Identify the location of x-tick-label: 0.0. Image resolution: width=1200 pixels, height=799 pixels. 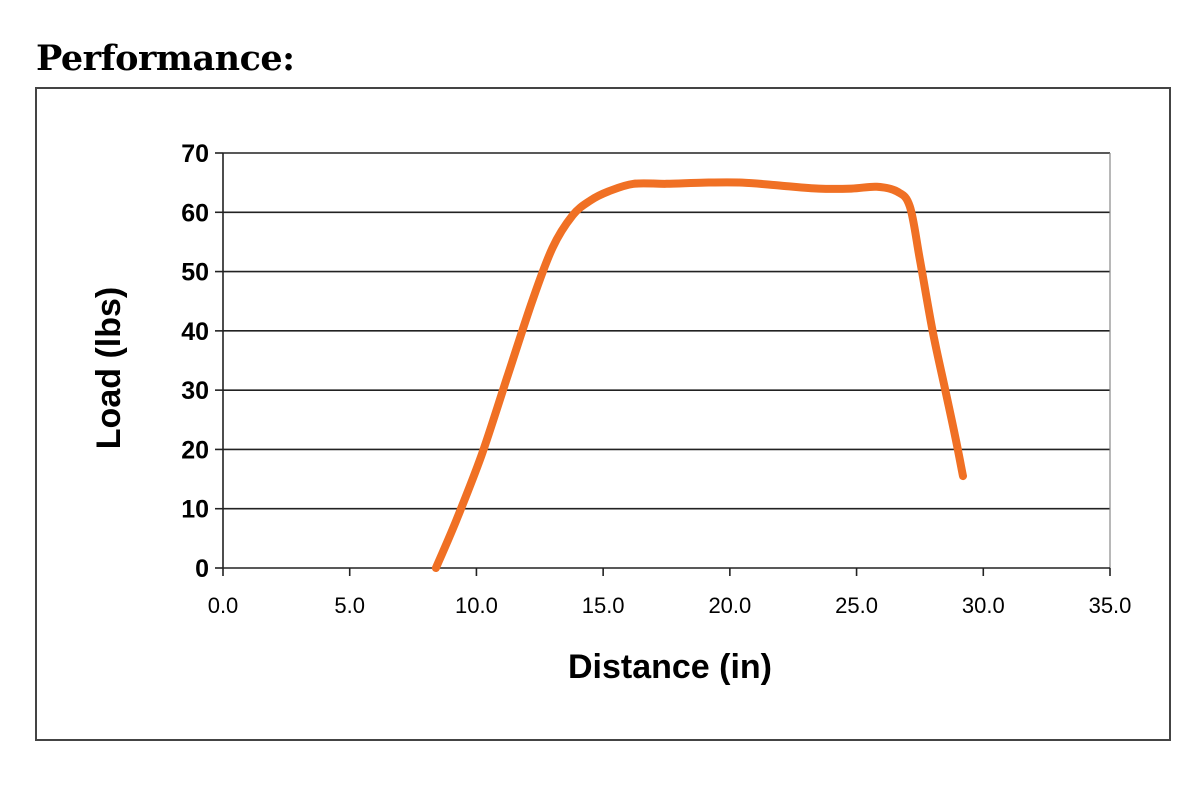
(223, 605).